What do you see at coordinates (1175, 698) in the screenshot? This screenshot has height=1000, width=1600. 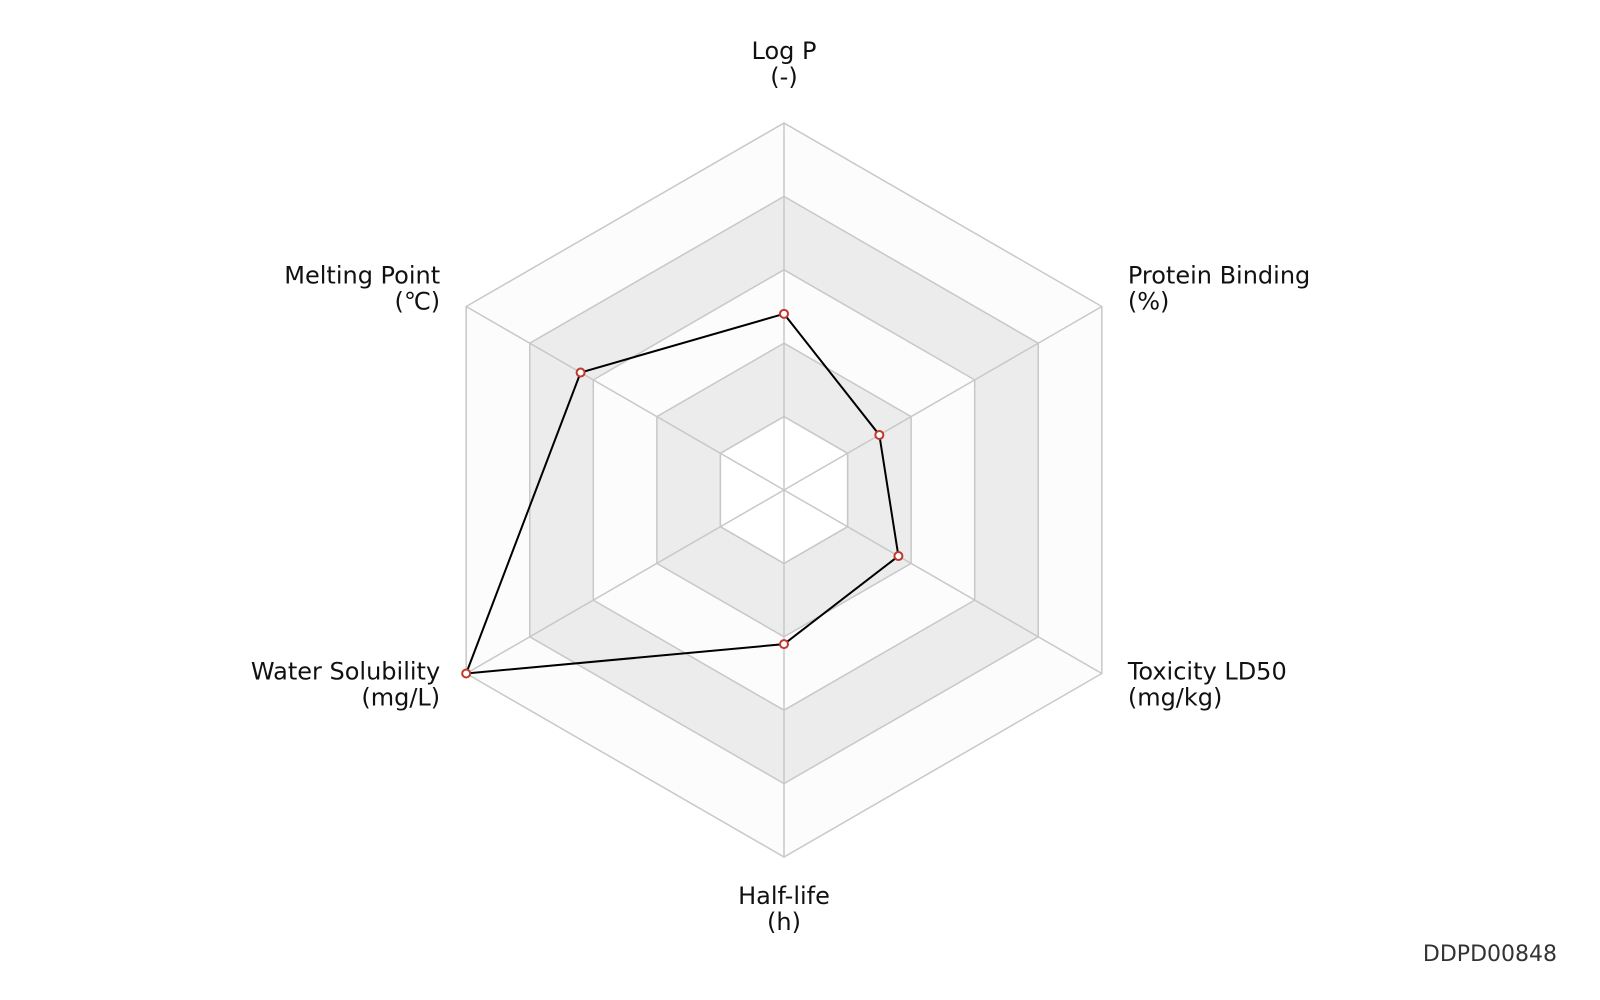 I see `axis-unit: (mg/kg)` at bounding box center [1175, 698].